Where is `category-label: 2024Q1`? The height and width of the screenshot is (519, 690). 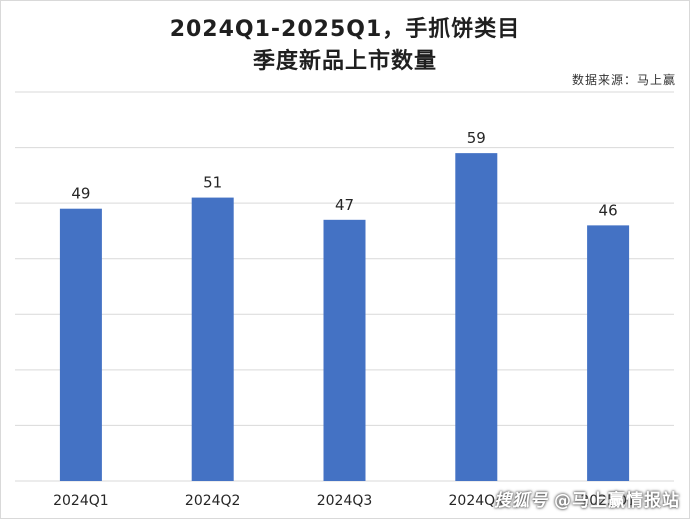
category-label: 2024Q1 is located at coordinates (81, 501).